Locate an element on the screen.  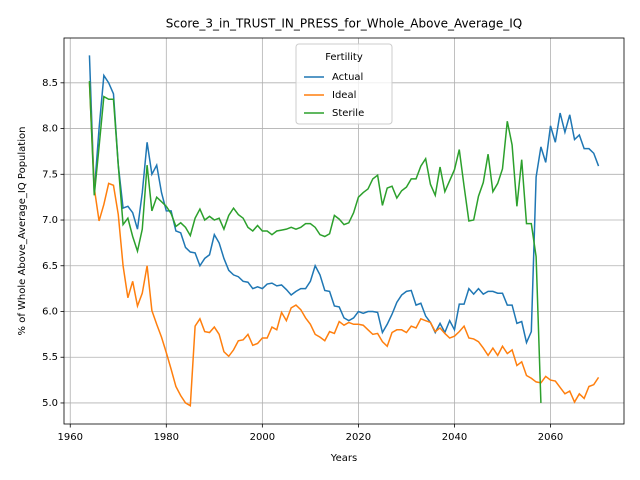
y-tick-label: 8.0 is located at coordinates (50, 129).